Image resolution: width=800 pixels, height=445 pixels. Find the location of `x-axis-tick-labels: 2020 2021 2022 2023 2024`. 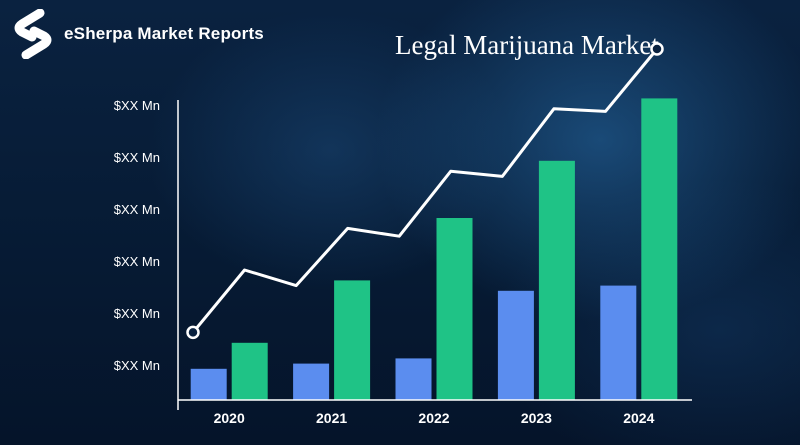

x-axis-tick-labels: 2020 2021 2022 2023 2024 is located at coordinates (434, 418).